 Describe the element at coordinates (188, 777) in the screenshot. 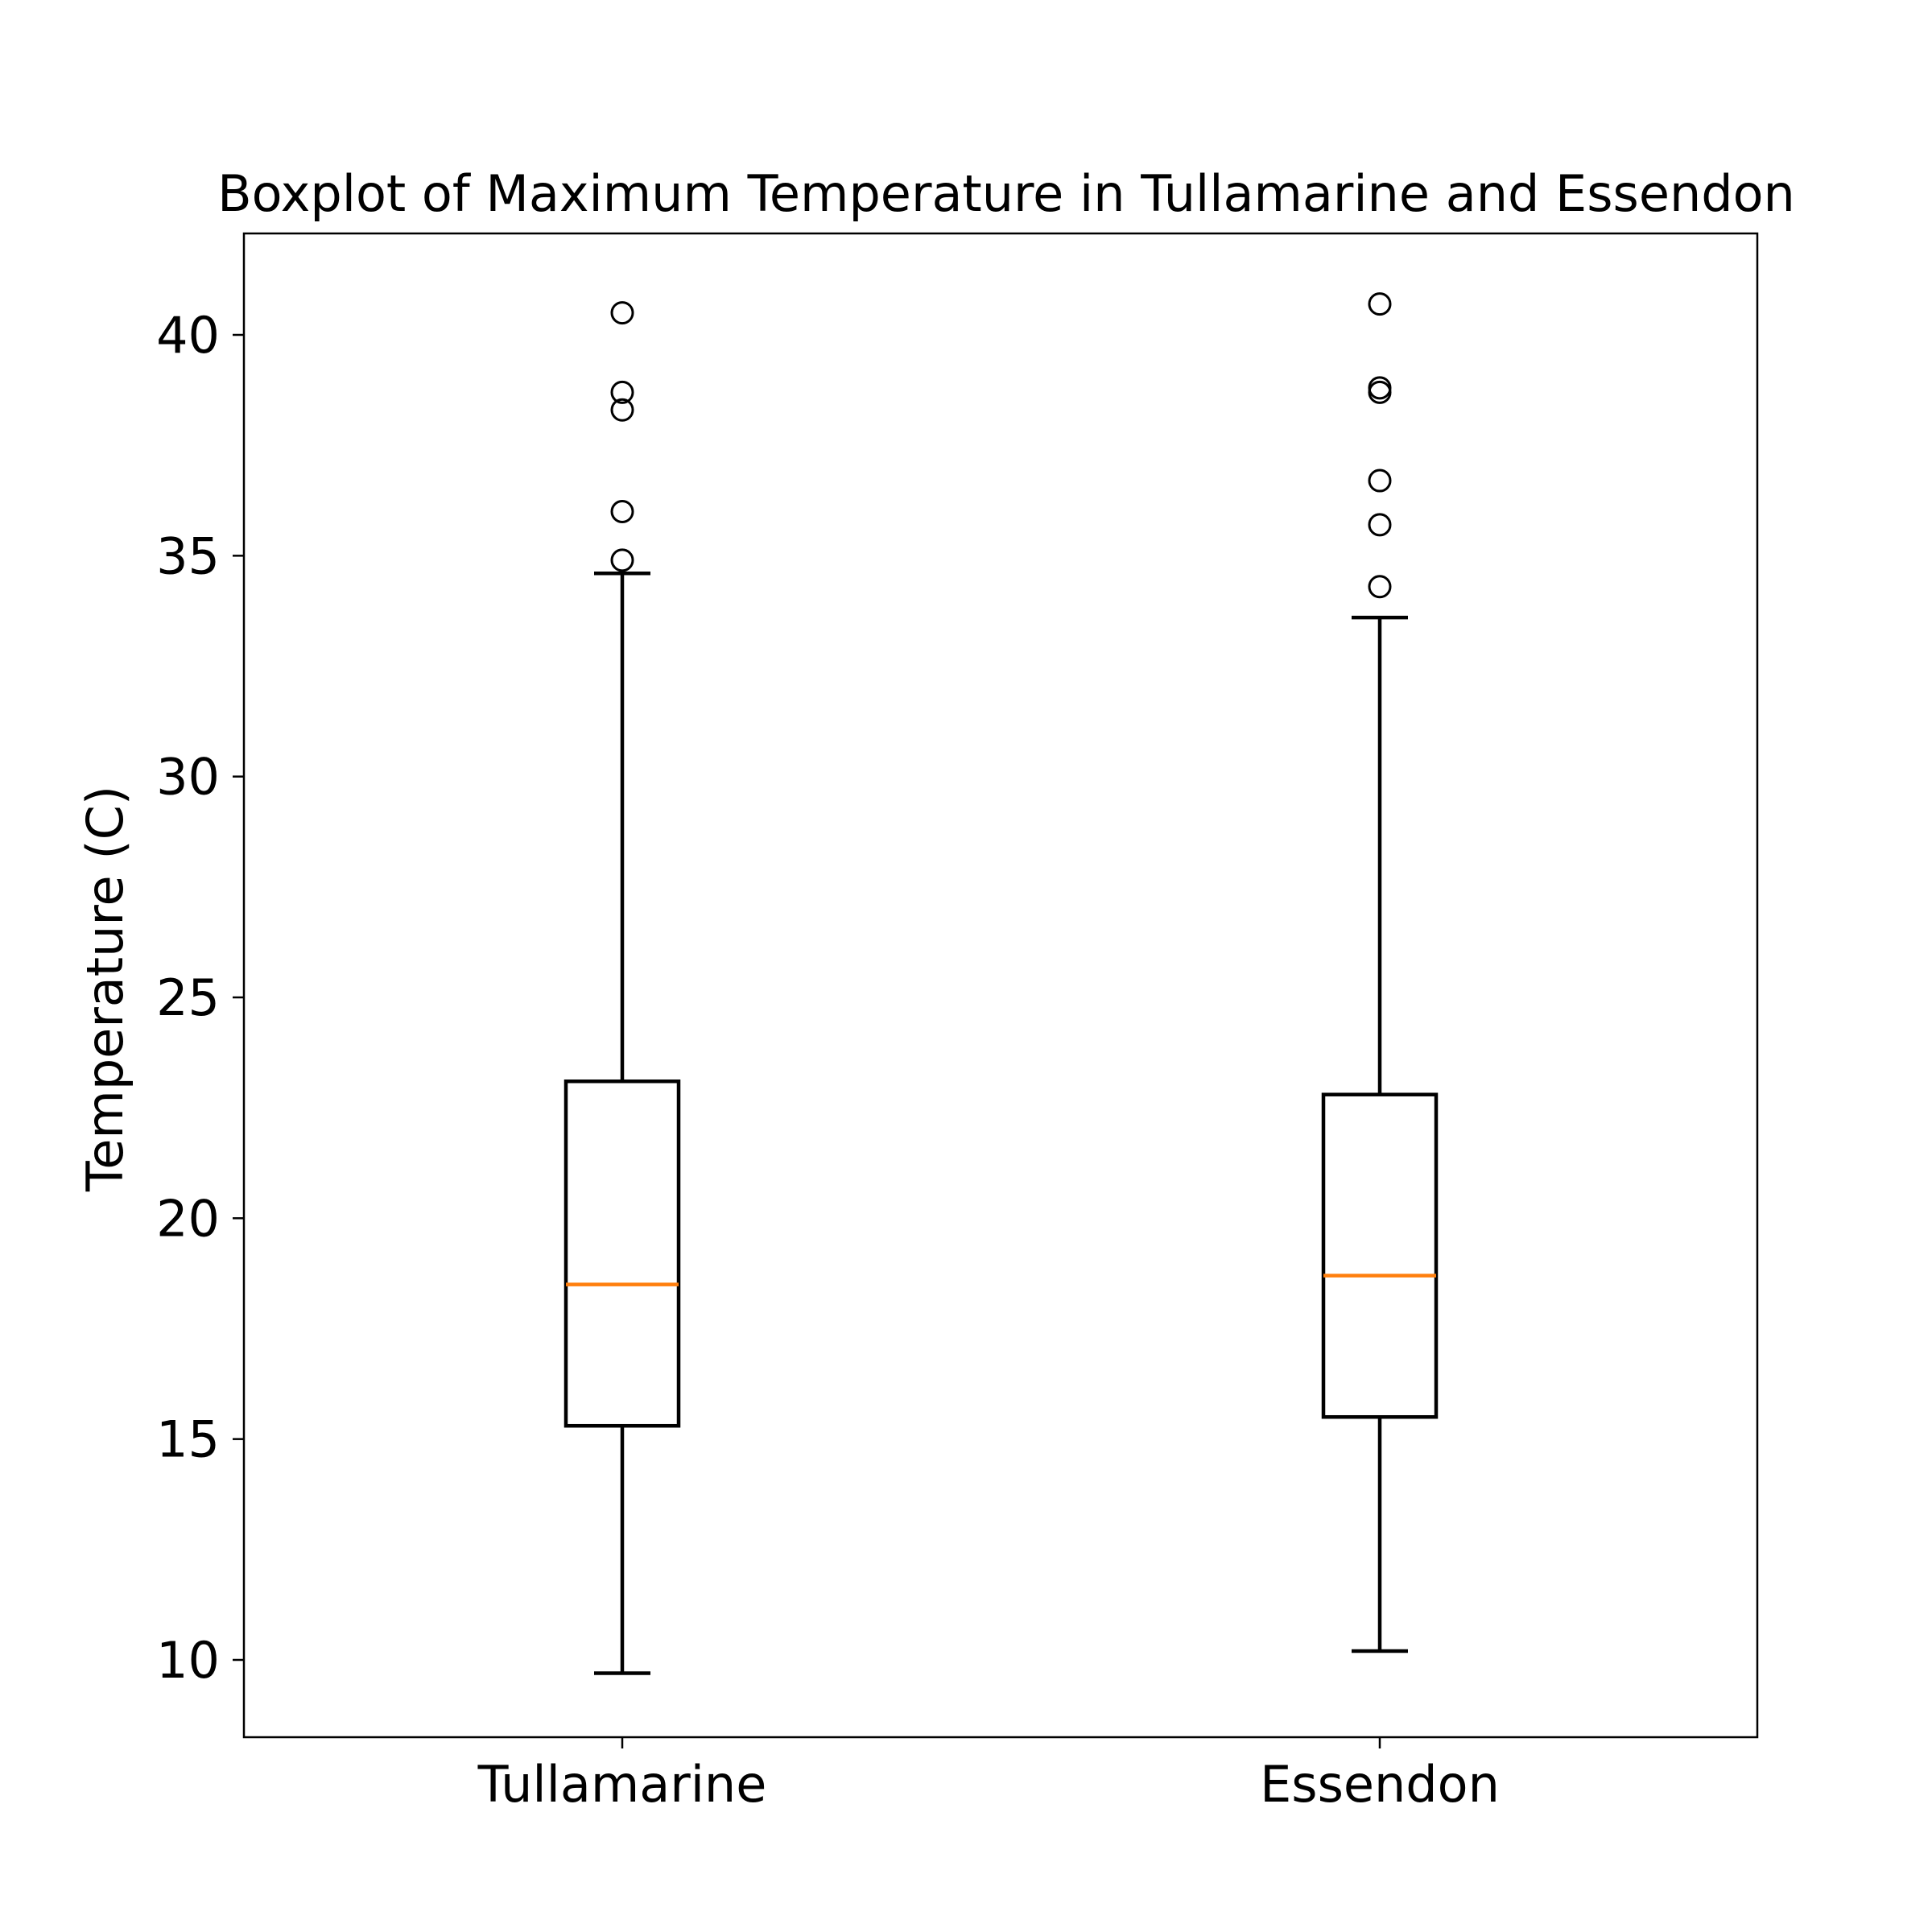

I see `y-tick-label: 30` at that location.